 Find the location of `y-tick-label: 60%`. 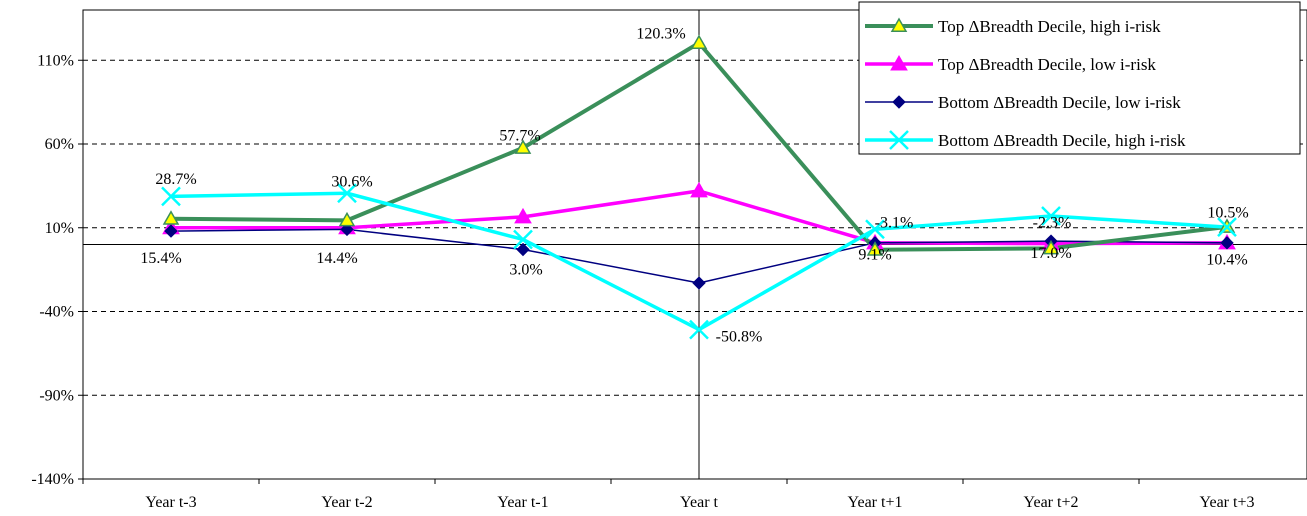

y-tick-label: 60% is located at coordinates (59, 144).